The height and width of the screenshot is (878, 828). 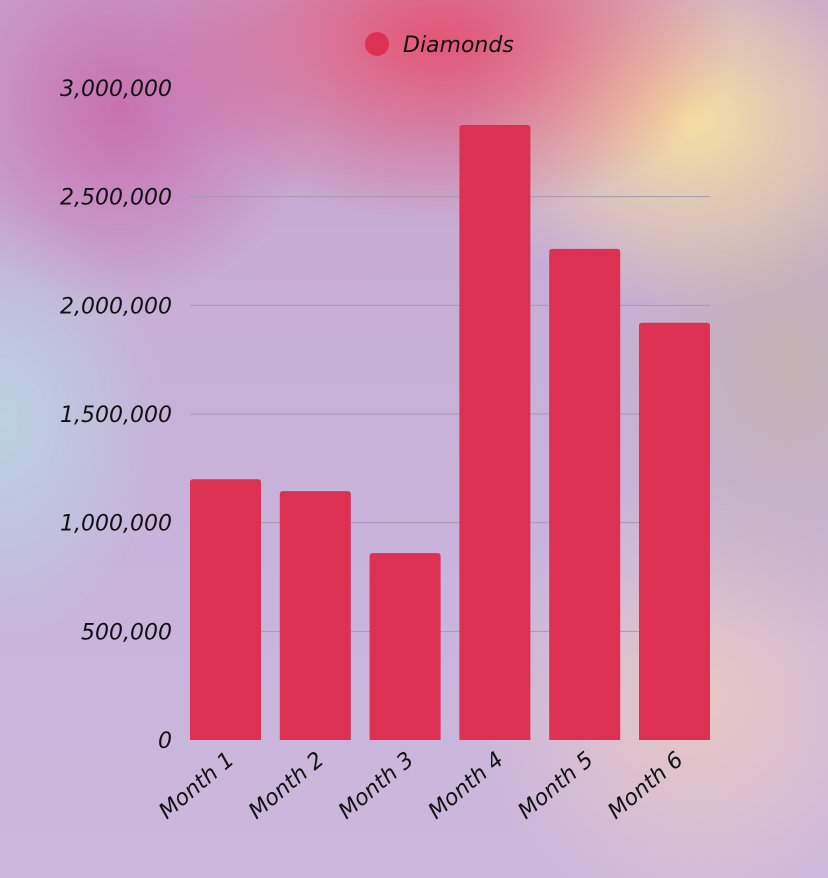 I want to click on legend: Diamonds, so click(x=439, y=45).